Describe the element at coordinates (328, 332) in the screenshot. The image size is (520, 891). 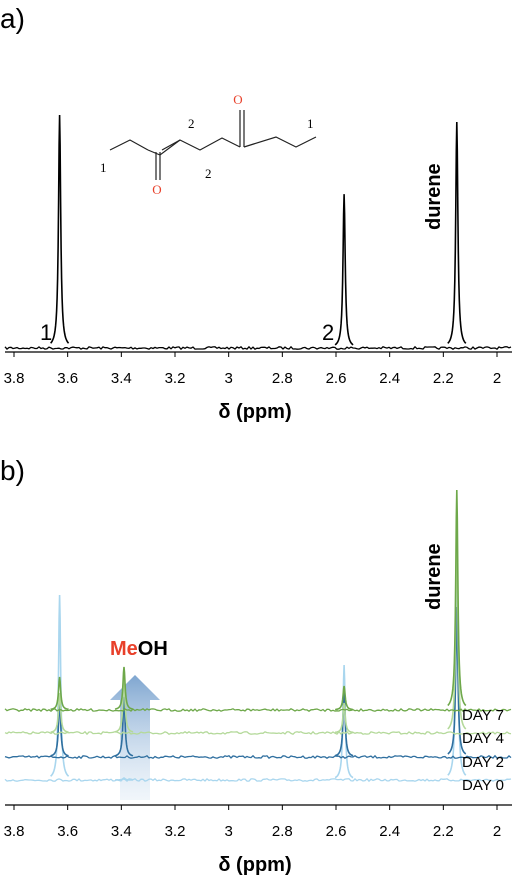
I see `peak-label: 2` at that location.